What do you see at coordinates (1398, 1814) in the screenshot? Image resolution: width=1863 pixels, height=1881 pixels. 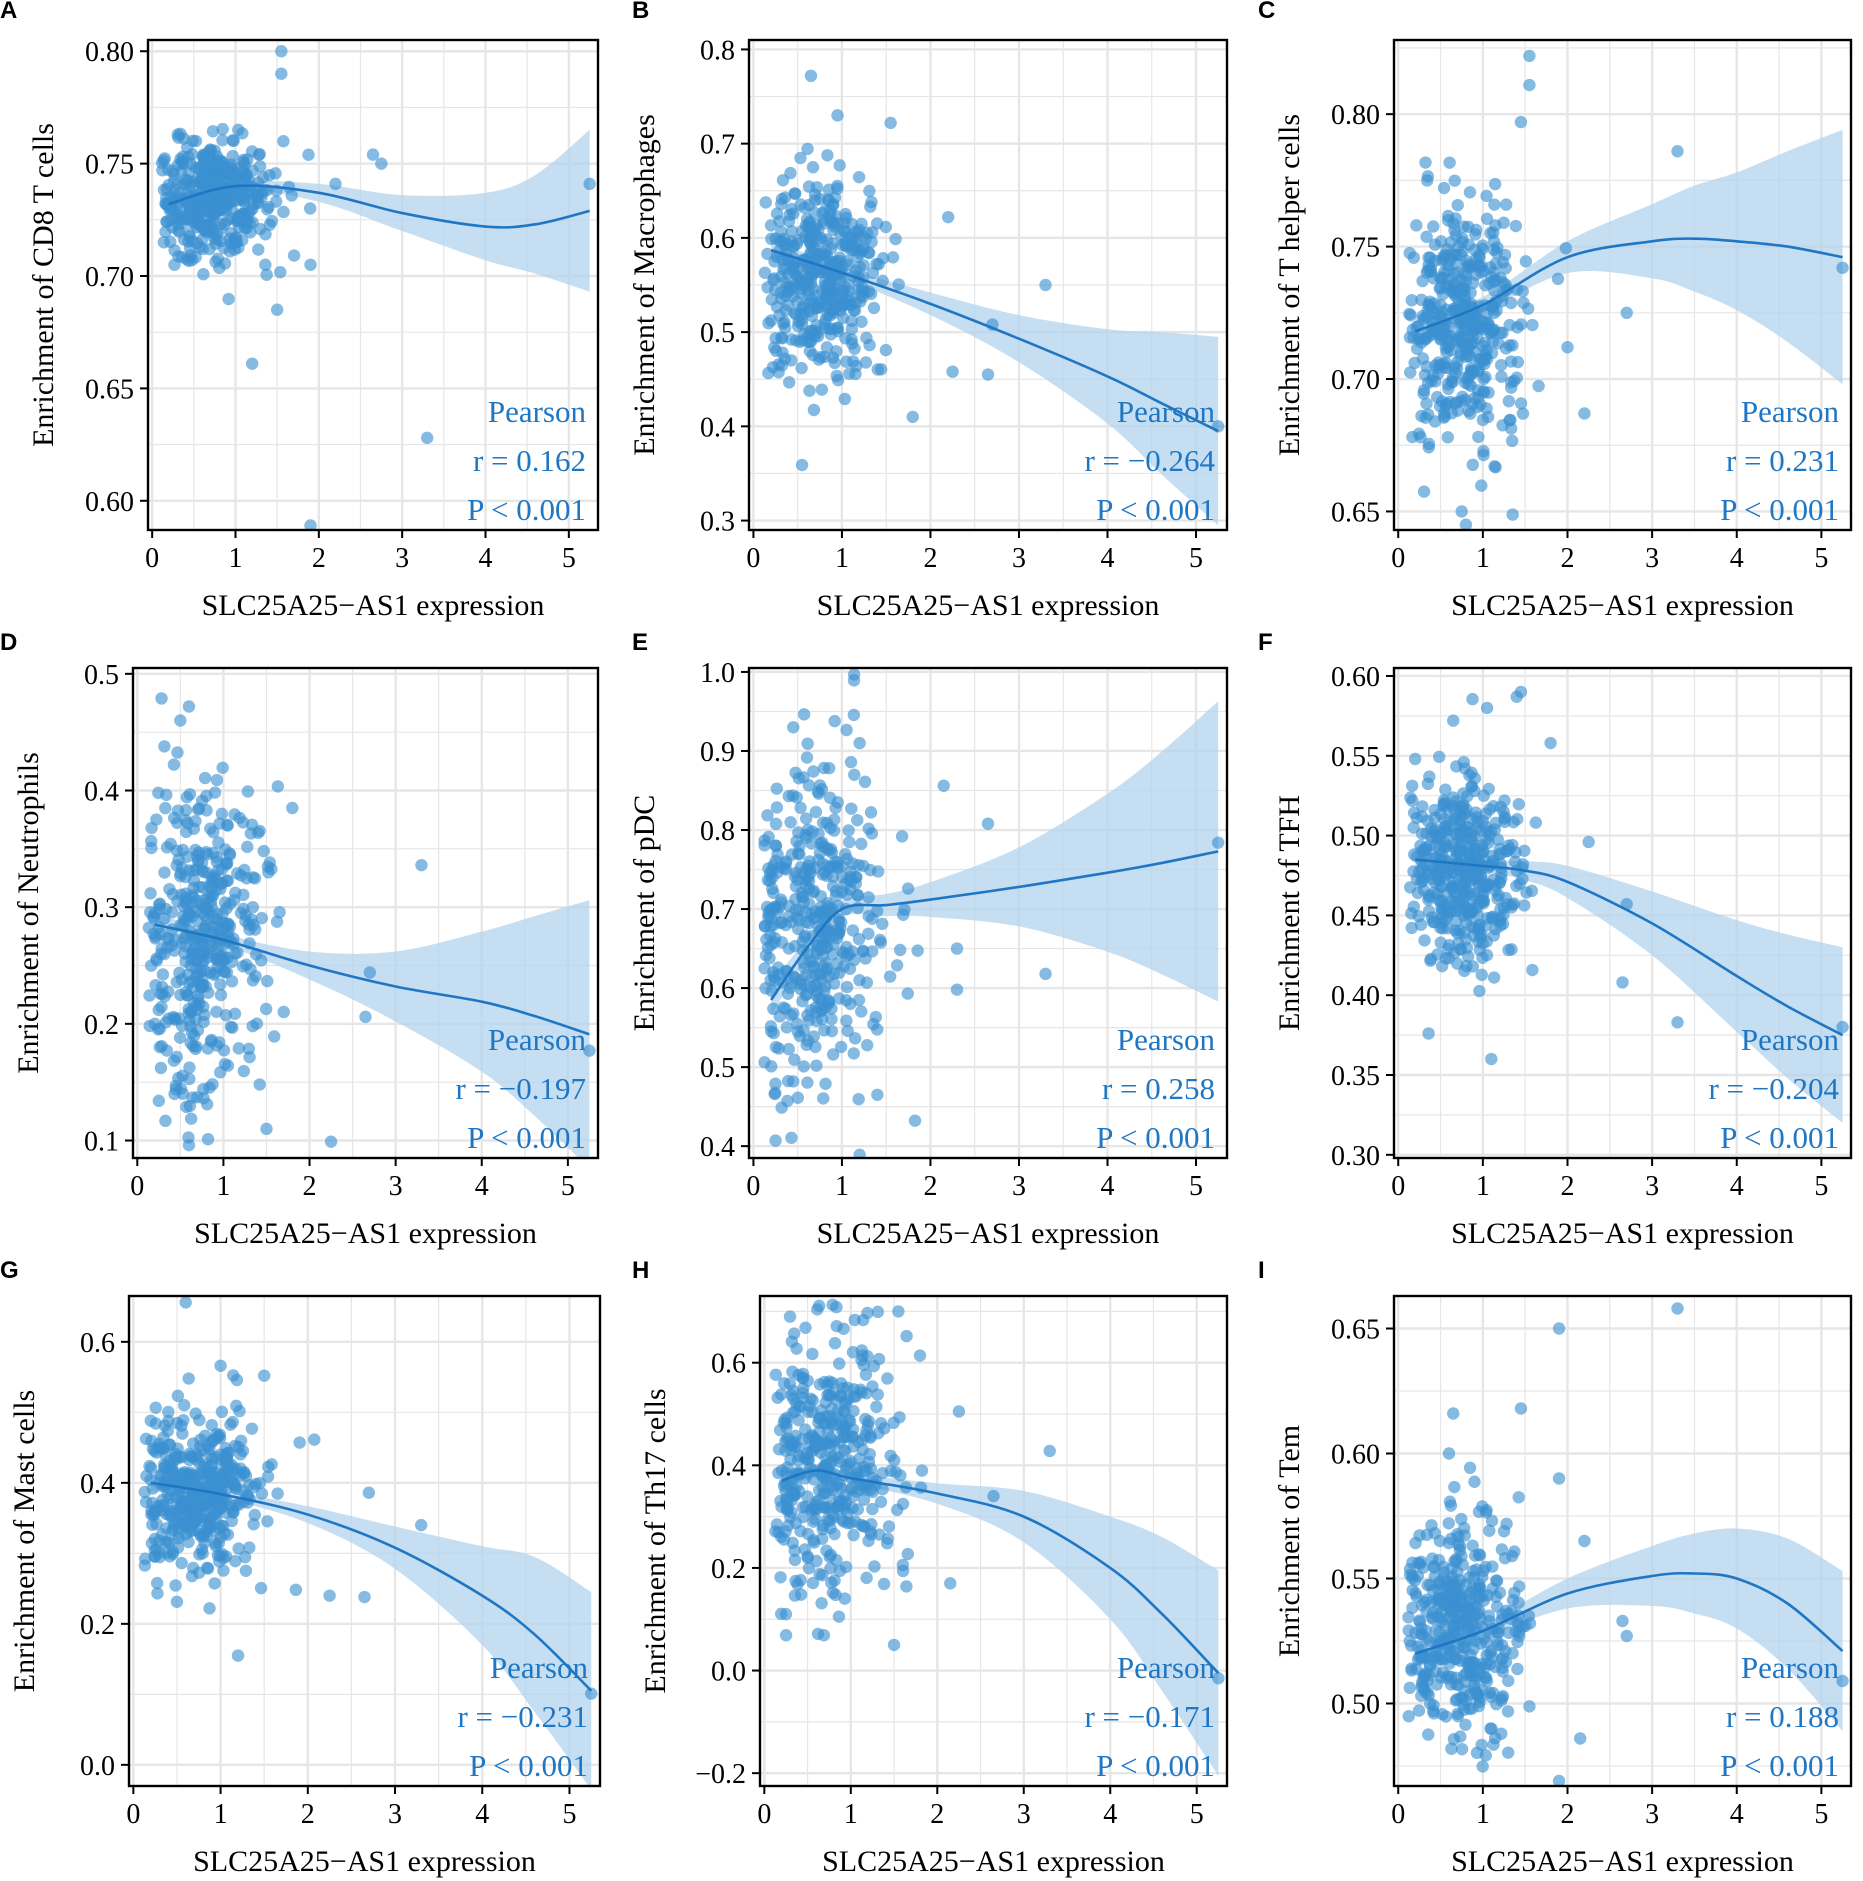 I see `x-tick-label: 0` at bounding box center [1398, 1814].